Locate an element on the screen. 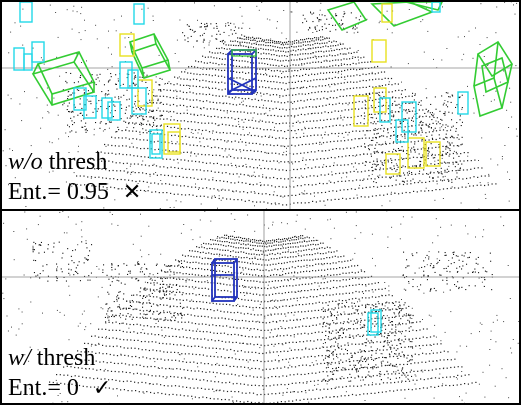  cyan-box is located at coordinates (374, 322).